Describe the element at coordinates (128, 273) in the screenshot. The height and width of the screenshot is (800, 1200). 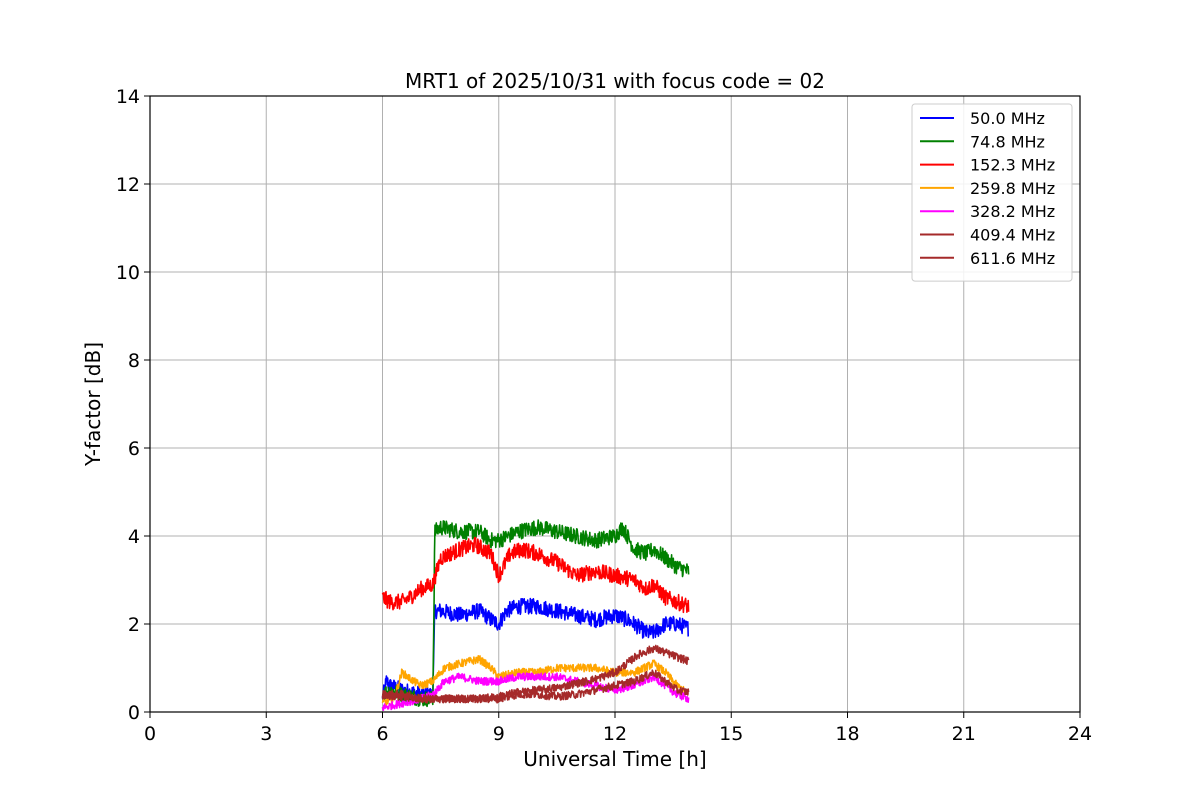
I see `y-tick-label: 10` at that location.